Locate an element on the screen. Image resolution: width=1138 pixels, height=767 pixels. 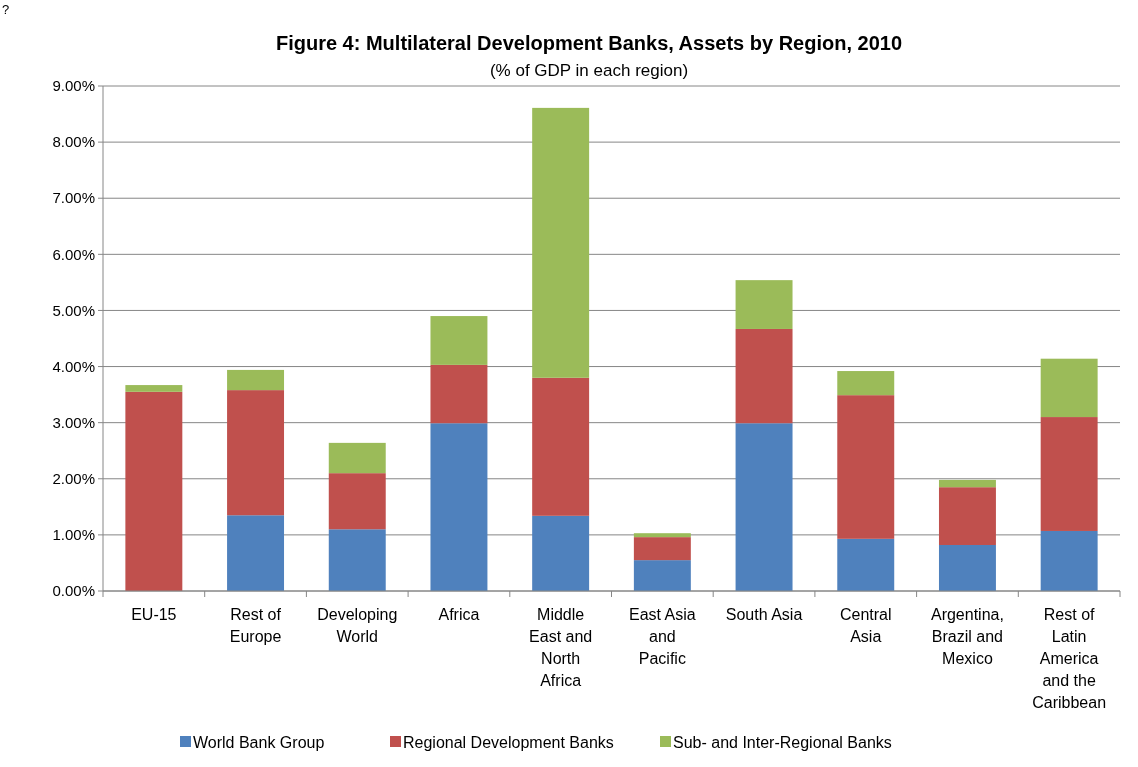
y-tick-label: 6.00% is located at coordinates (73, 254).